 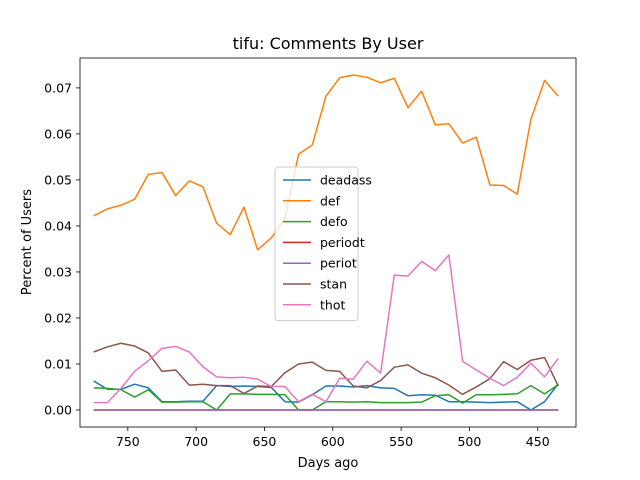 What do you see at coordinates (326, 369) in the screenshot?
I see `series-line-stan` at bounding box center [326, 369].